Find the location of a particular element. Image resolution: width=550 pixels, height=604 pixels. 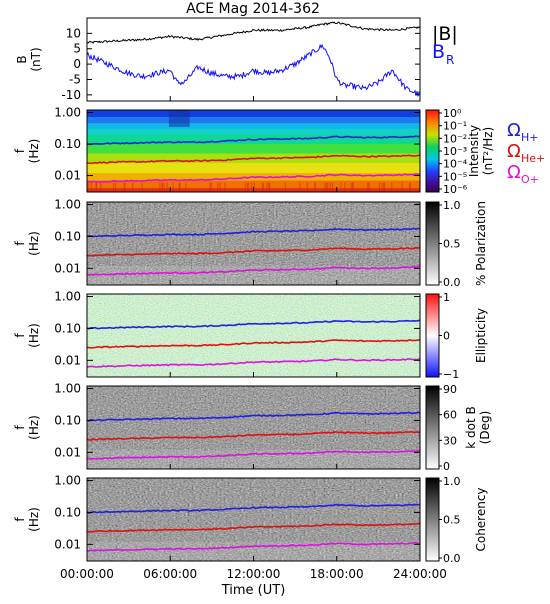

spectrogram-colorbar-tick-label: 10⁻⁴ is located at coordinates (455, 164).